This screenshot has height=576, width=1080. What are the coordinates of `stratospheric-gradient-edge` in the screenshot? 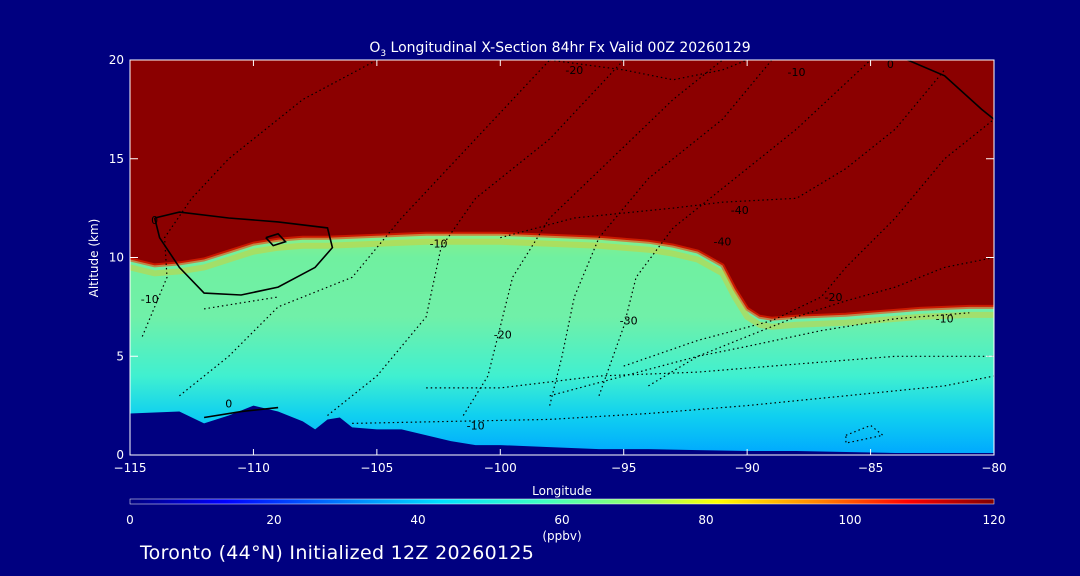 It's located at (562, 276).